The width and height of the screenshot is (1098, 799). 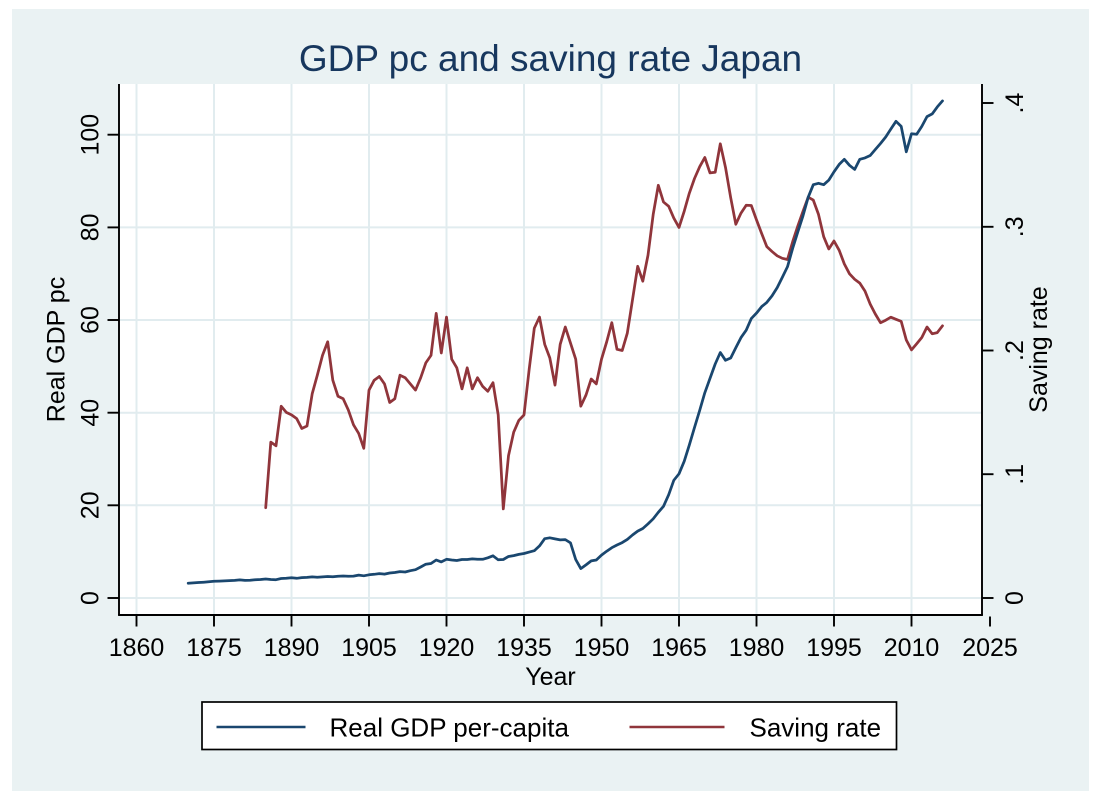 I want to click on svg-text: 60, so click(x=91, y=320).